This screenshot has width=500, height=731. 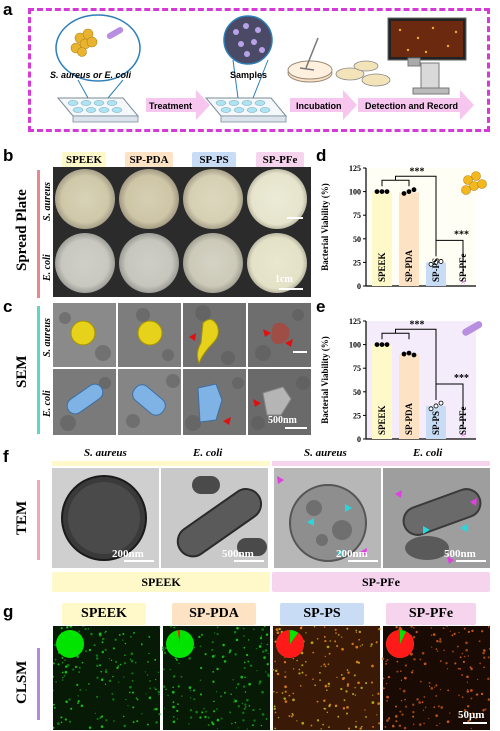 I want to click on row-label-ecoli: E. coli, so click(x=47, y=268).